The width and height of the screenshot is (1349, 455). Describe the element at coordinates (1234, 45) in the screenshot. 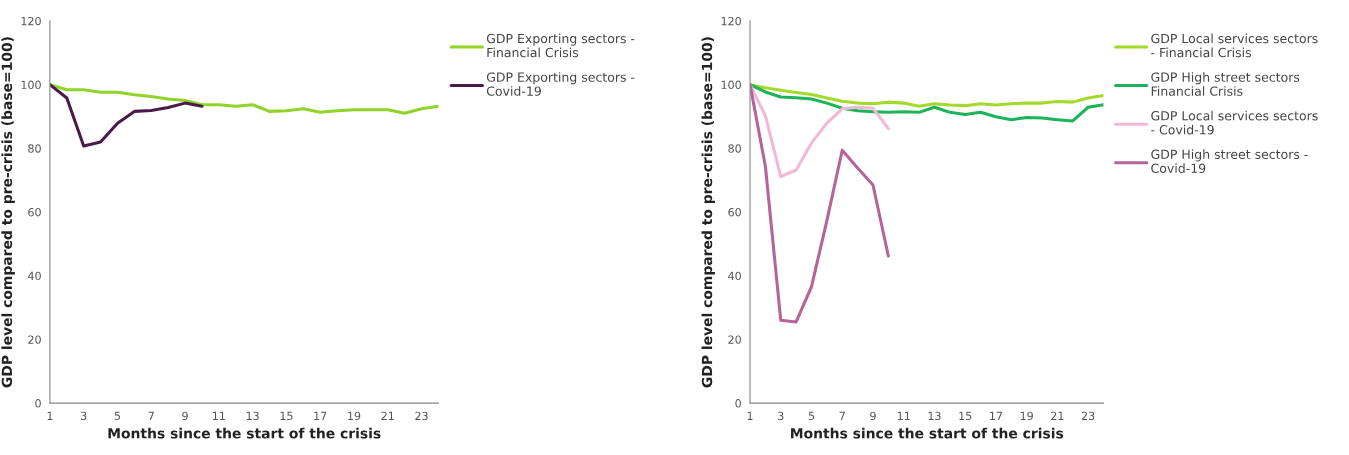

I see `legend-label: GDP Local services sectors - Financial Crisis` at that location.